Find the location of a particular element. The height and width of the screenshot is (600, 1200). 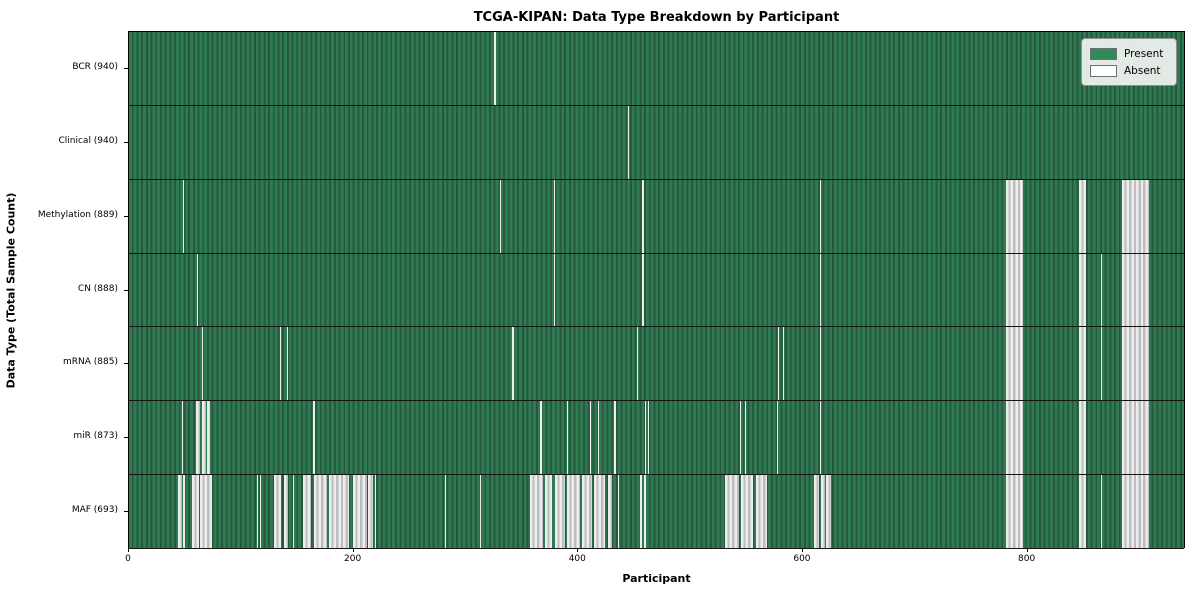

heatmap-row-clinical is located at coordinates (656, 142).